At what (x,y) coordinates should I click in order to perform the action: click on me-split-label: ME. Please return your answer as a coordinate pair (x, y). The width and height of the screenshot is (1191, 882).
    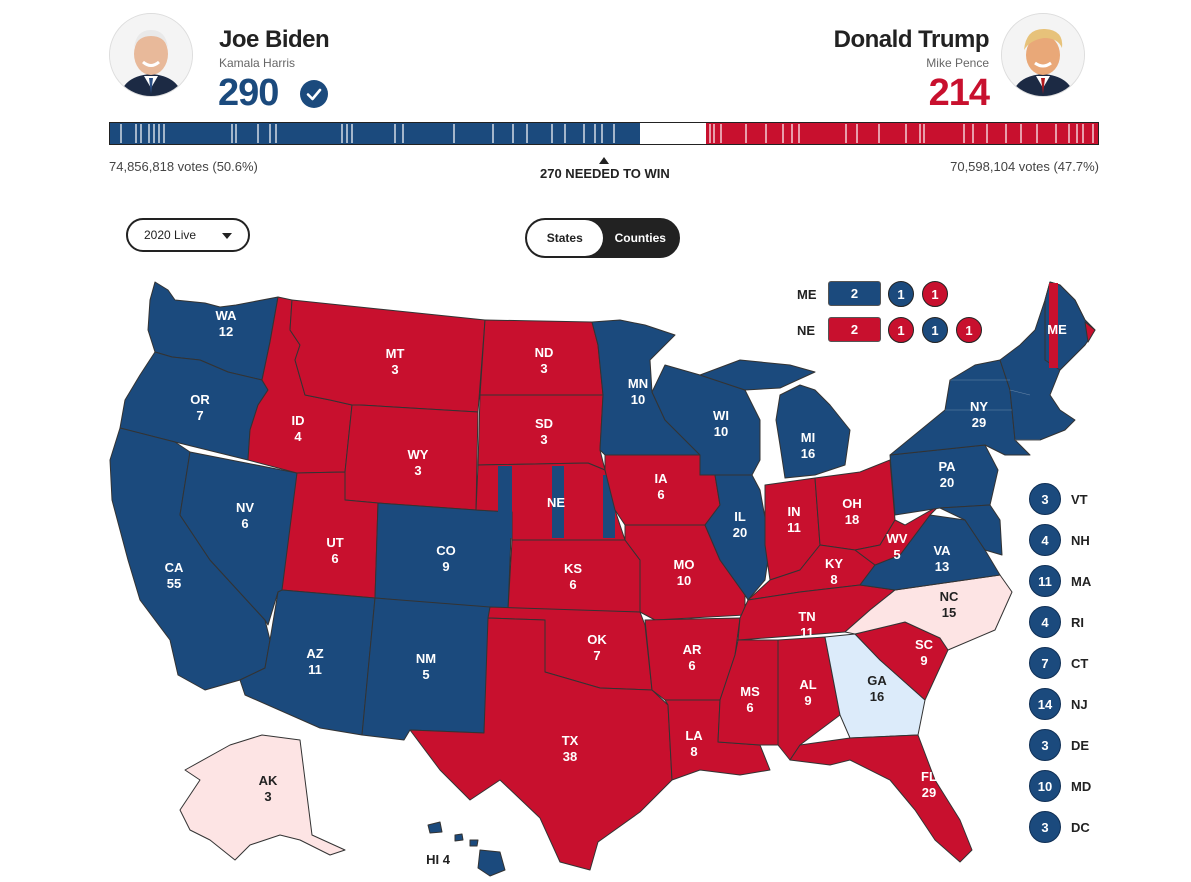
    Looking at the image, I should click on (807, 294).